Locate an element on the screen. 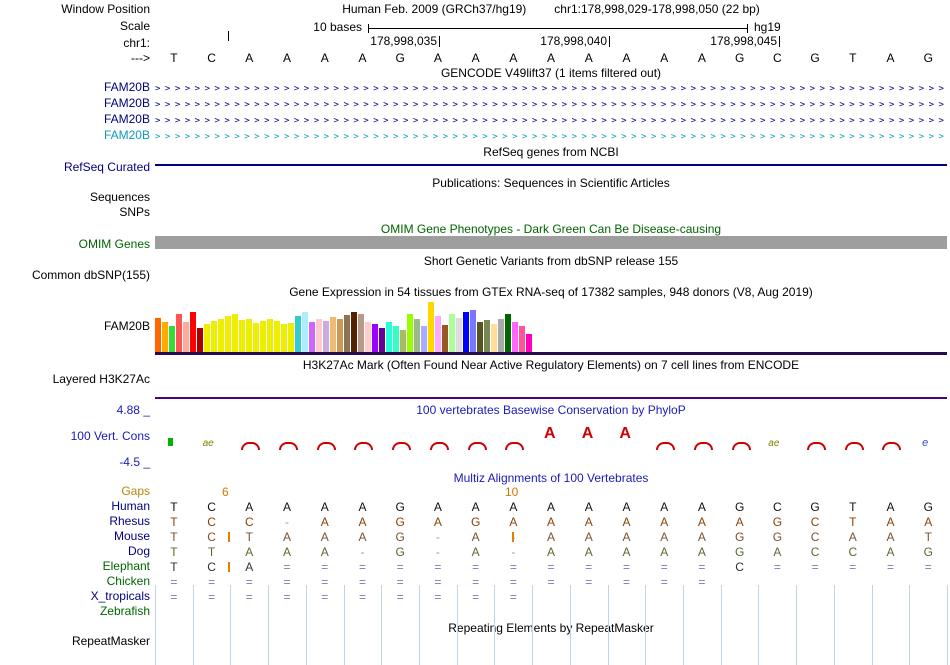 The height and width of the screenshot is (665, 950). species-label: Dog is located at coordinates (138, 551).